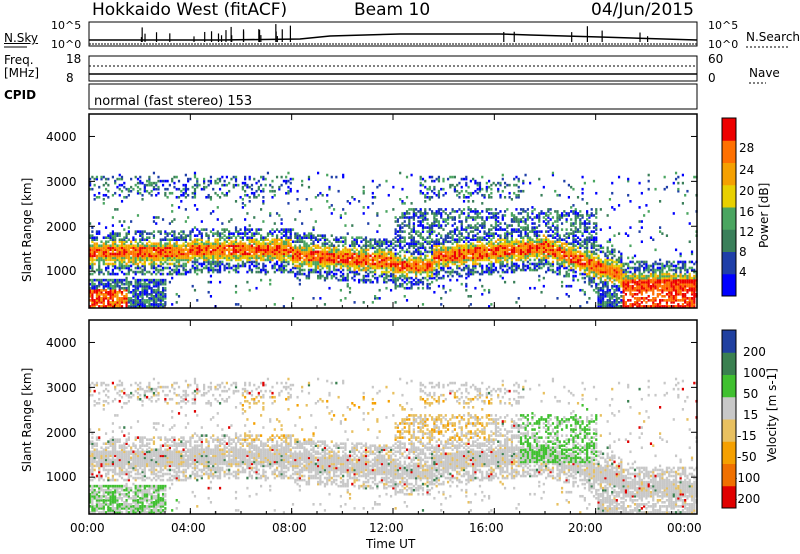 The image size is (800, 554). I want to click on freq-unit: [MHz], so click(22, 73).